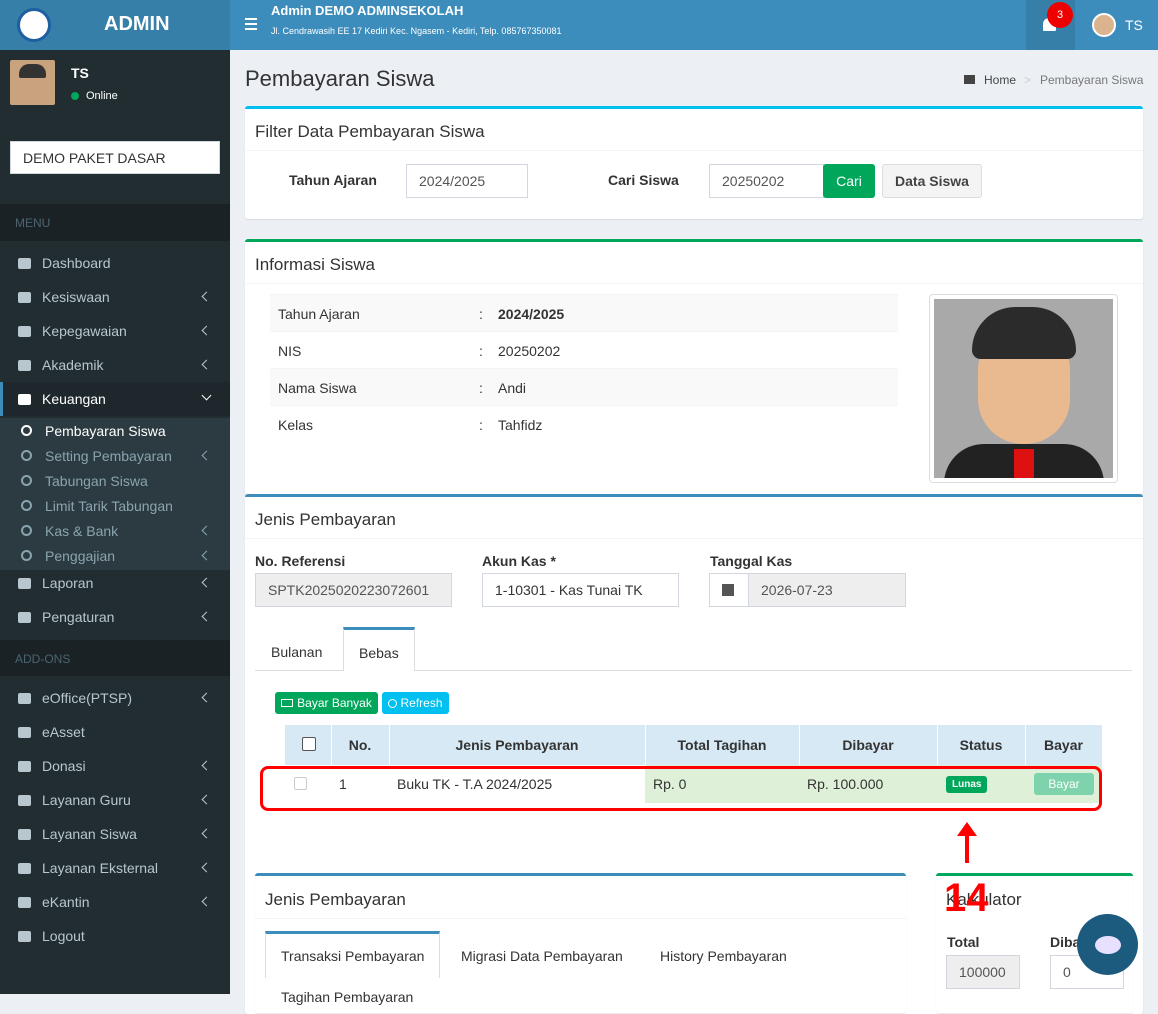 This screenshot has height=1014, width=1158. What do you see at coordinates (349, 590) in the screenshot?
I see `ref-value: SPTK2025020223072601` at bounding box center [349, 590].